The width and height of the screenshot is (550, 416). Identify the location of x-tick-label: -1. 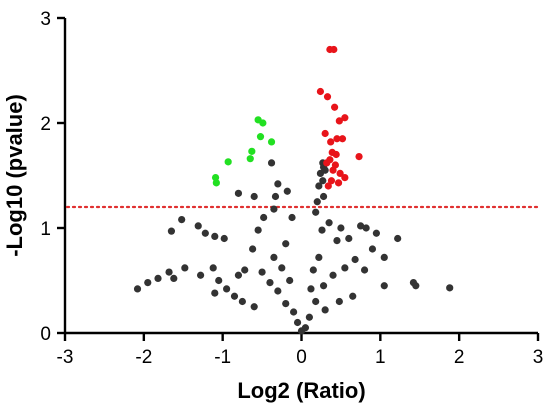
(222, 357).